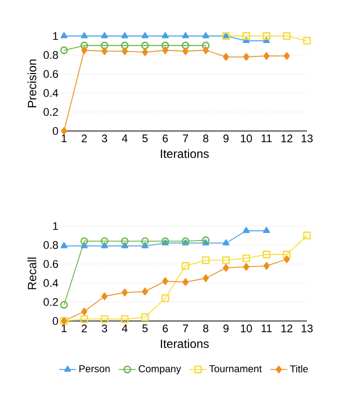  Describe the element at coordinates (32, 84) in the screenshot. I see `y-axis-title: Precision` at that location.